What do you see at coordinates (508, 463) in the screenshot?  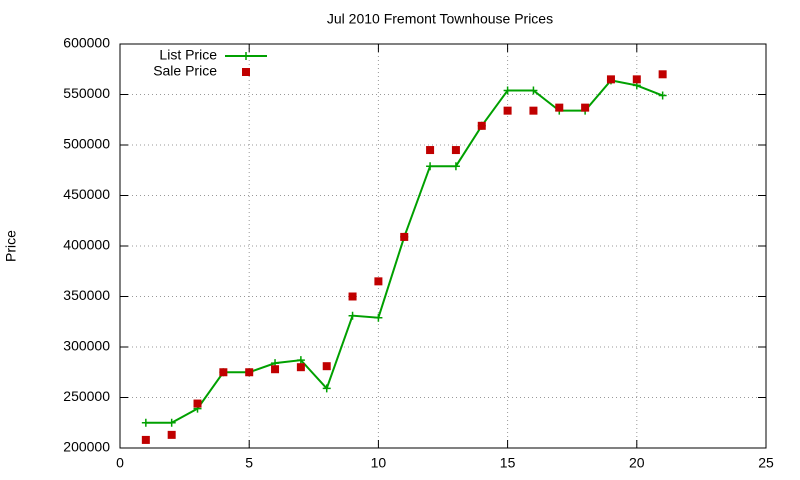 I see `x-tick-label: 15` at bounding box center [508, 463].